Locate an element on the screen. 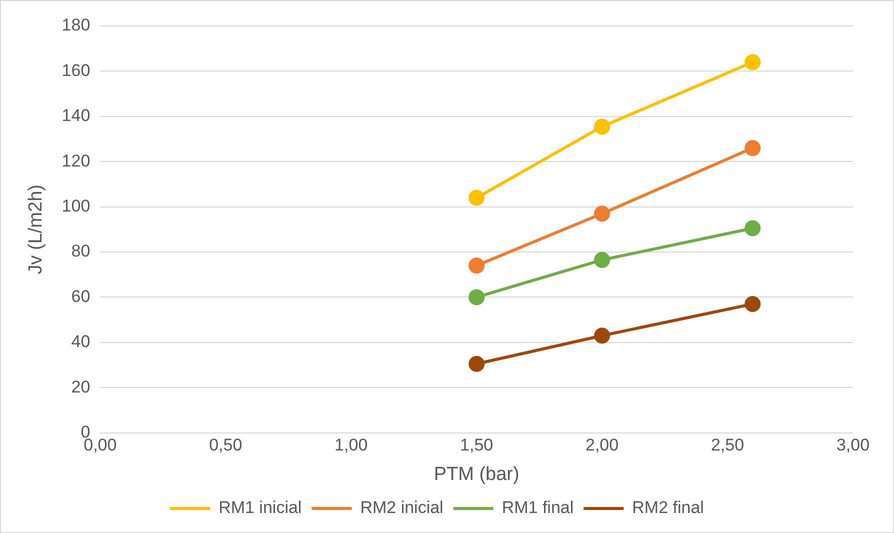  y-tick-label: 160 is located at coordinates (76, 70).